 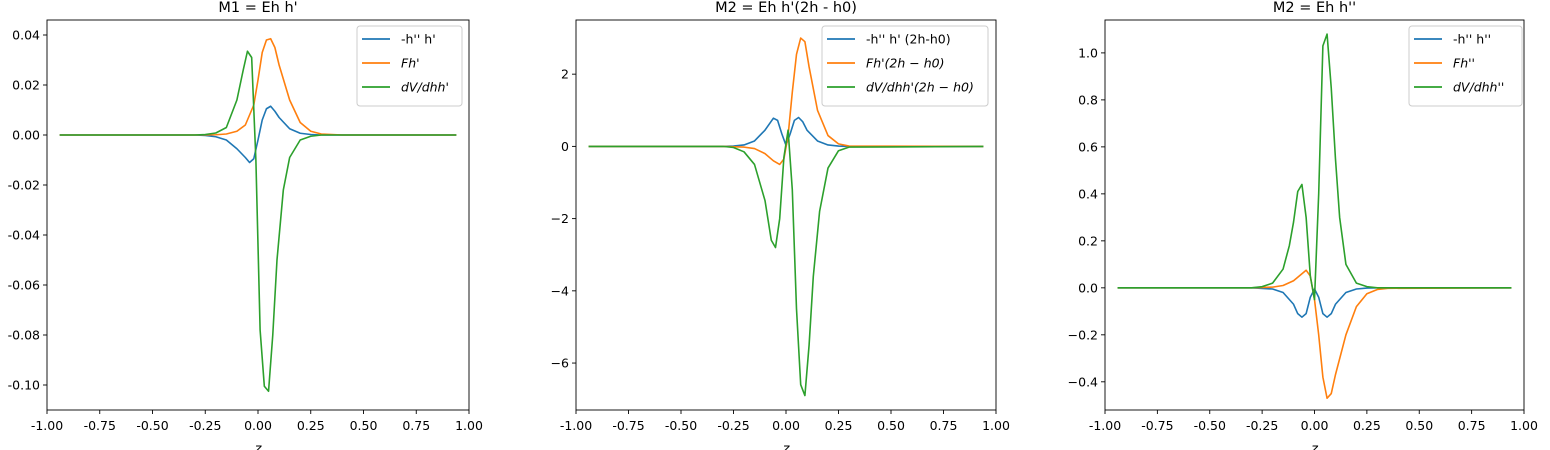 What do you see at coordinates (1314, 8) in the screenshot?
I see `chart-title: M2 = Eh h''` at bounding box center [1314, 8].